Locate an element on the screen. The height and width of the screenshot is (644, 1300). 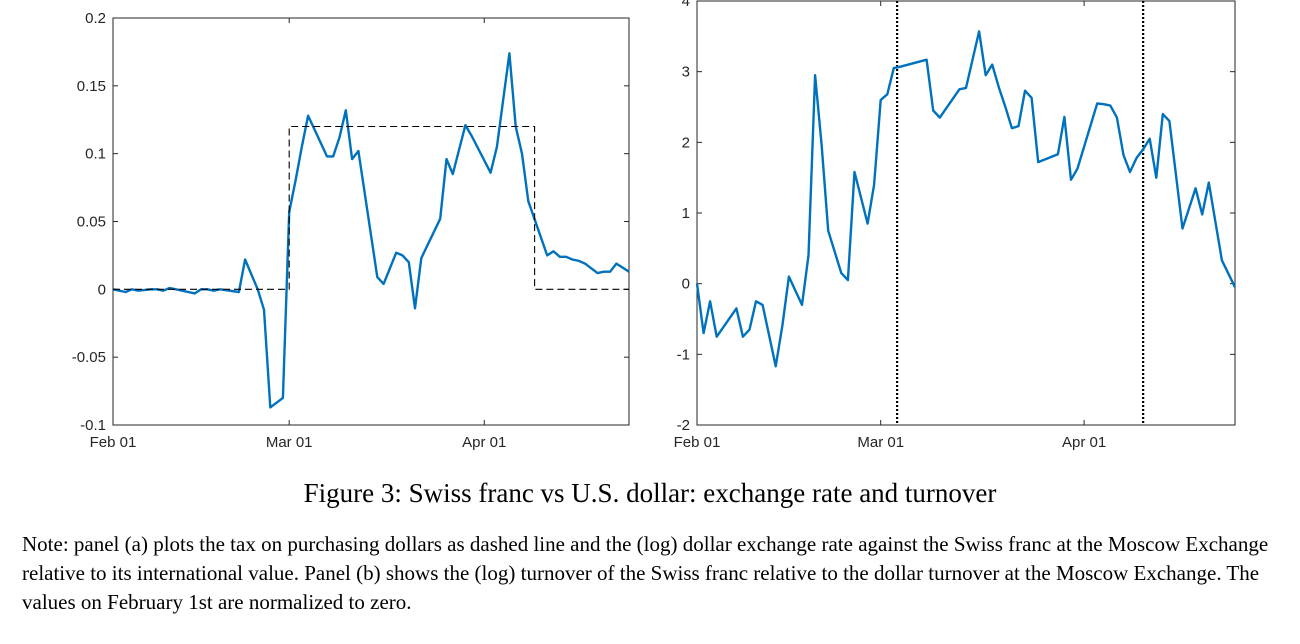
y-tick-label: 1 is located at coordinates (686, 213).